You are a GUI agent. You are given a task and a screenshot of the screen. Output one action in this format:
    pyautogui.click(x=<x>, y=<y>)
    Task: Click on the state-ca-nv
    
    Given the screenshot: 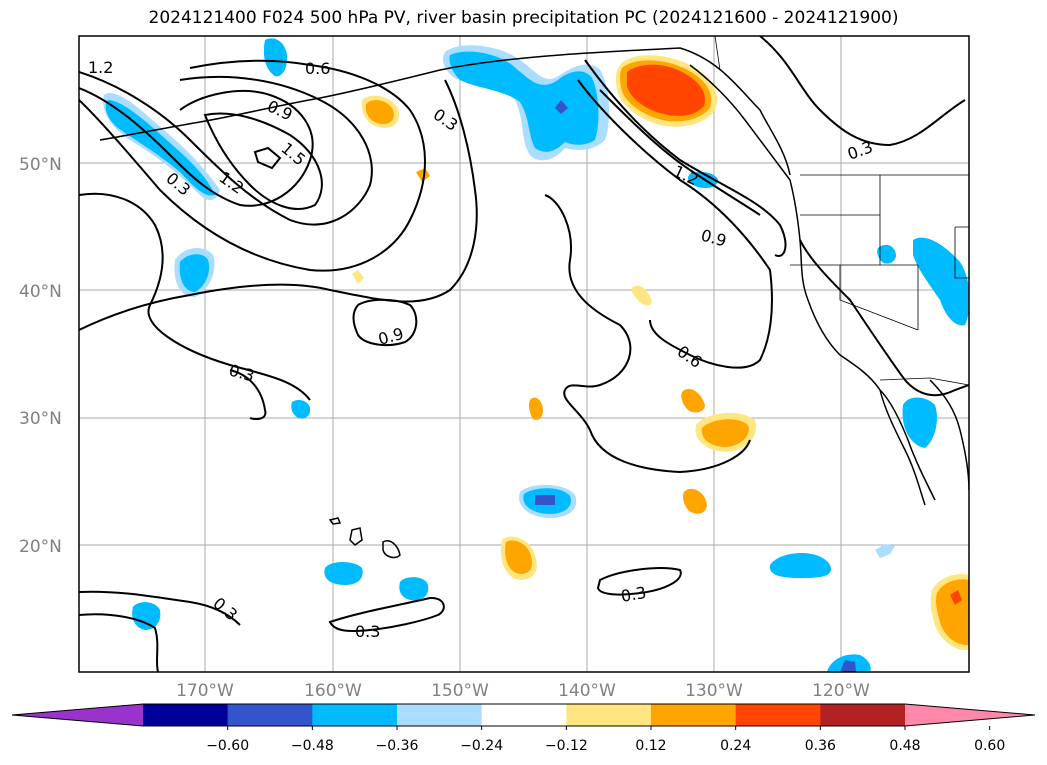 What is the action you would take?
    pyautogui.click(x=879, y=298)
    